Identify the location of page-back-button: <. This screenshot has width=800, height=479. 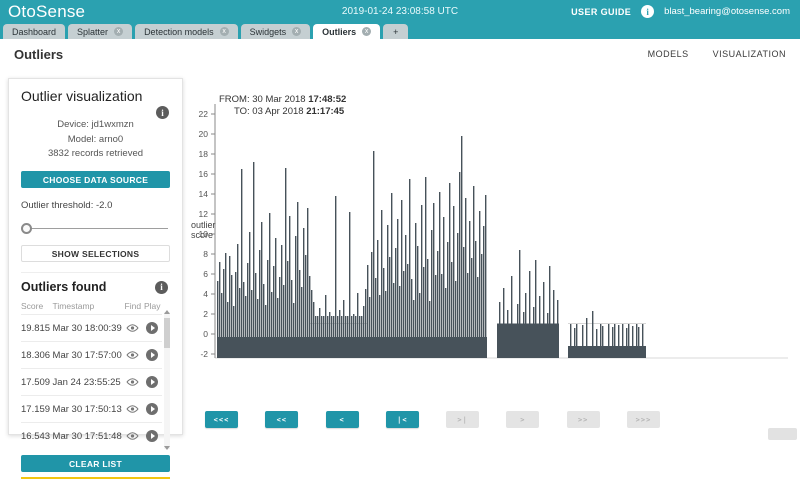
(342, 419).